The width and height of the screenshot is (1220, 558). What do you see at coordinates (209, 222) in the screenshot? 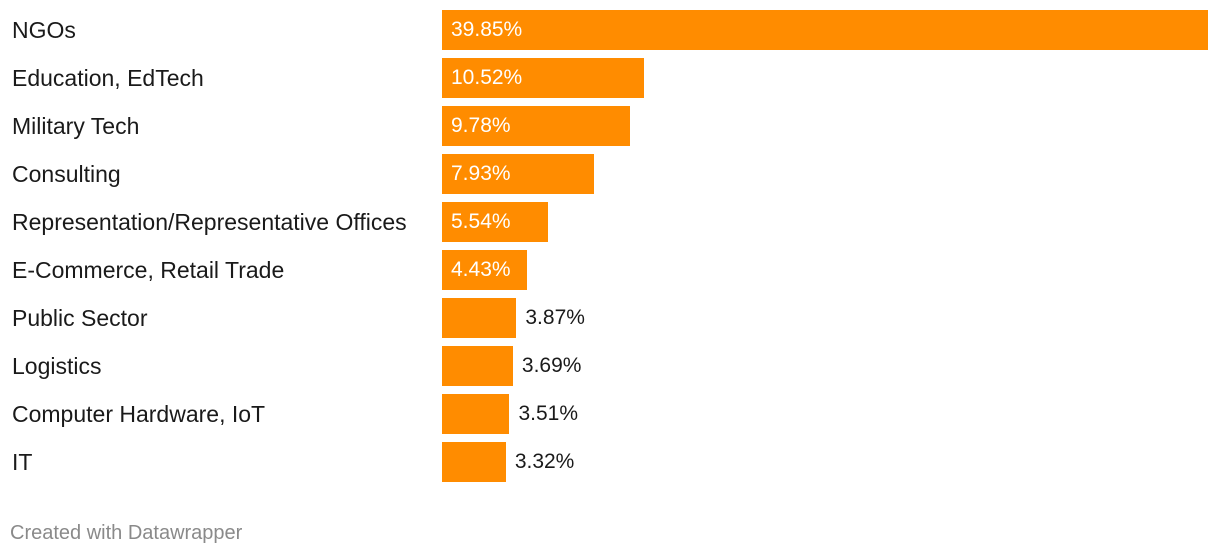
I see `category-label: Representation/Representative Offices` at bounding box center [209, 222].